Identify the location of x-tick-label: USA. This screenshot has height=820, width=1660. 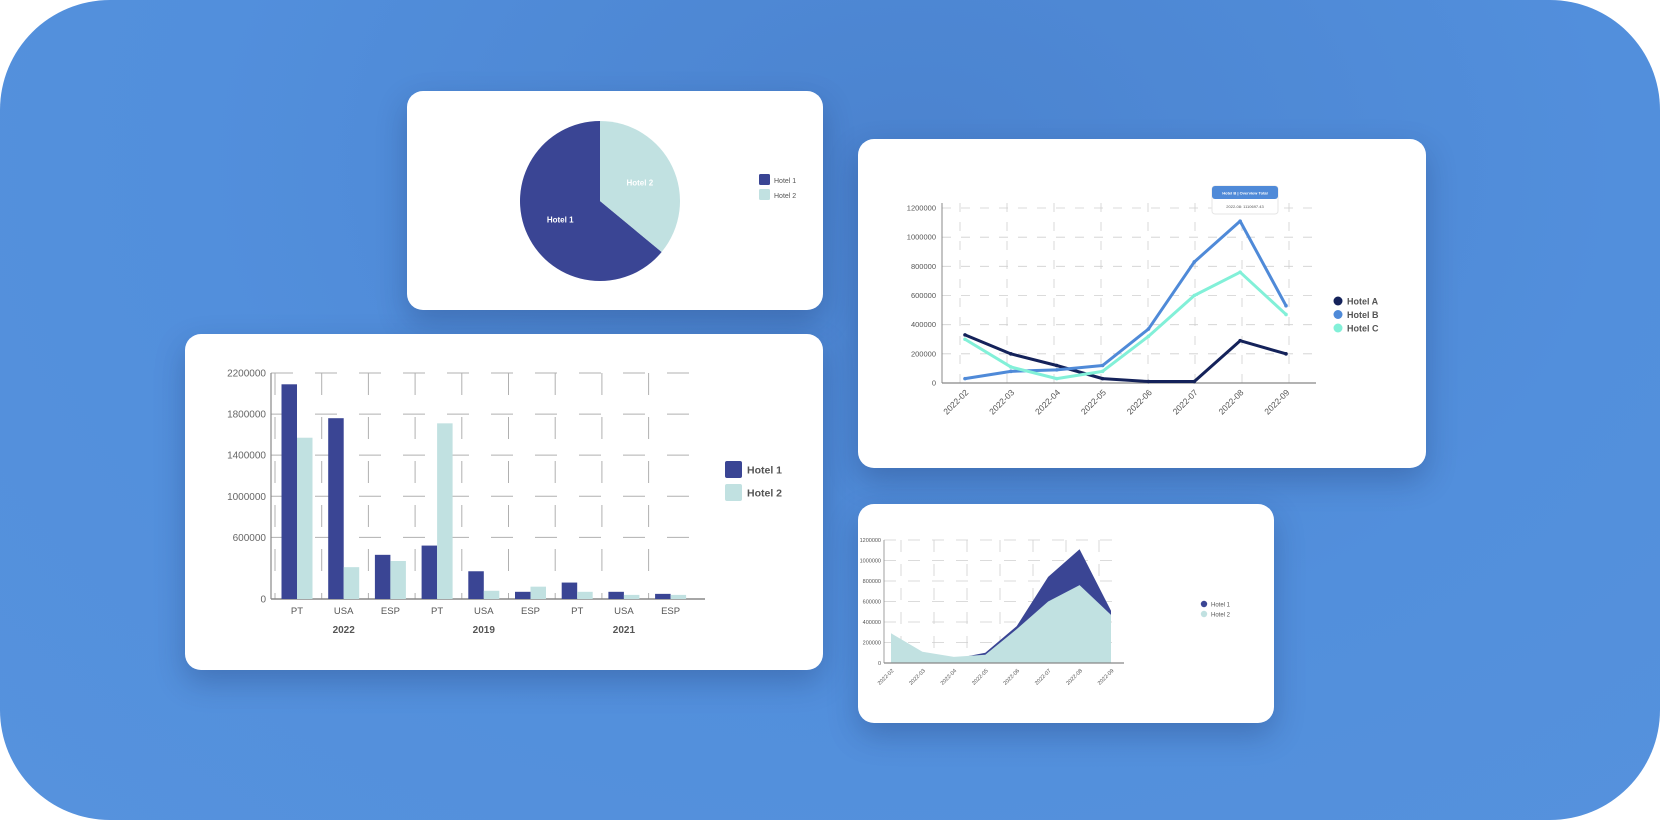
(484, 611).